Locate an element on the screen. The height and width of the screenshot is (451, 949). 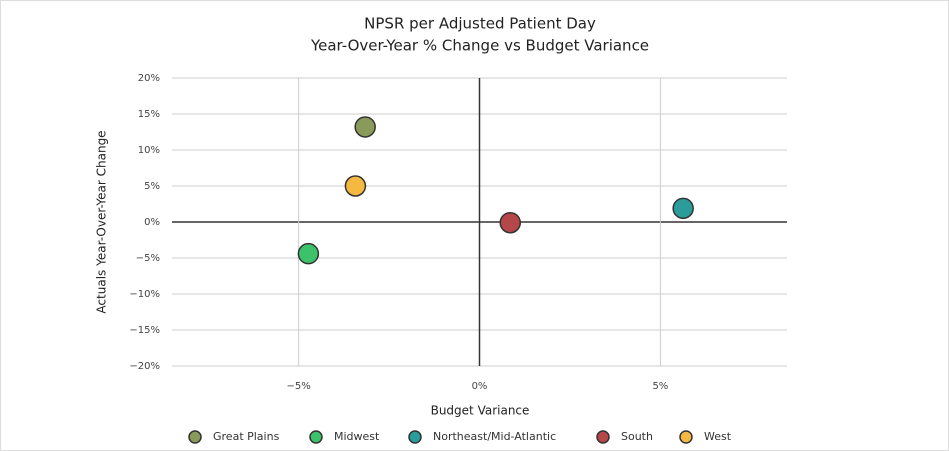
y-tick-label: 20% is located at coordinates (149, 78).